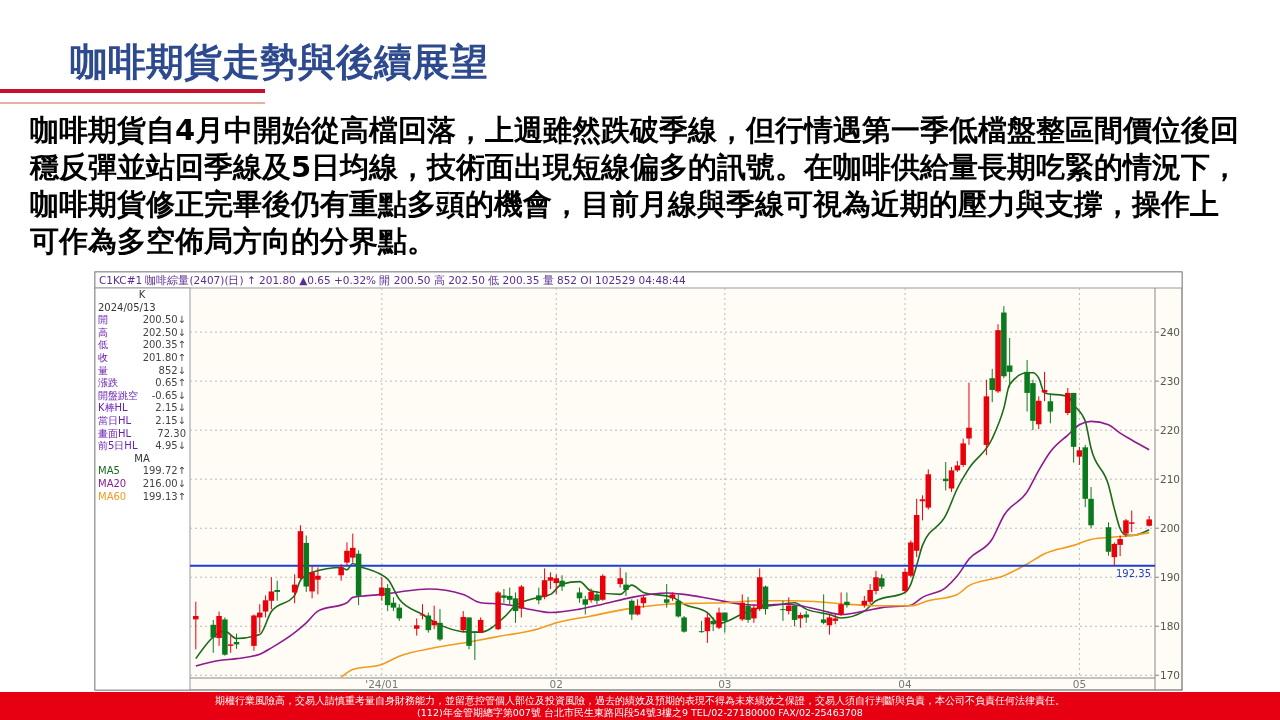 The width and height of the screenshot is (1280, 720). Describe the element at coordinates (164, 483) in the screenshot. I see `text: 216.00↓` at that location.